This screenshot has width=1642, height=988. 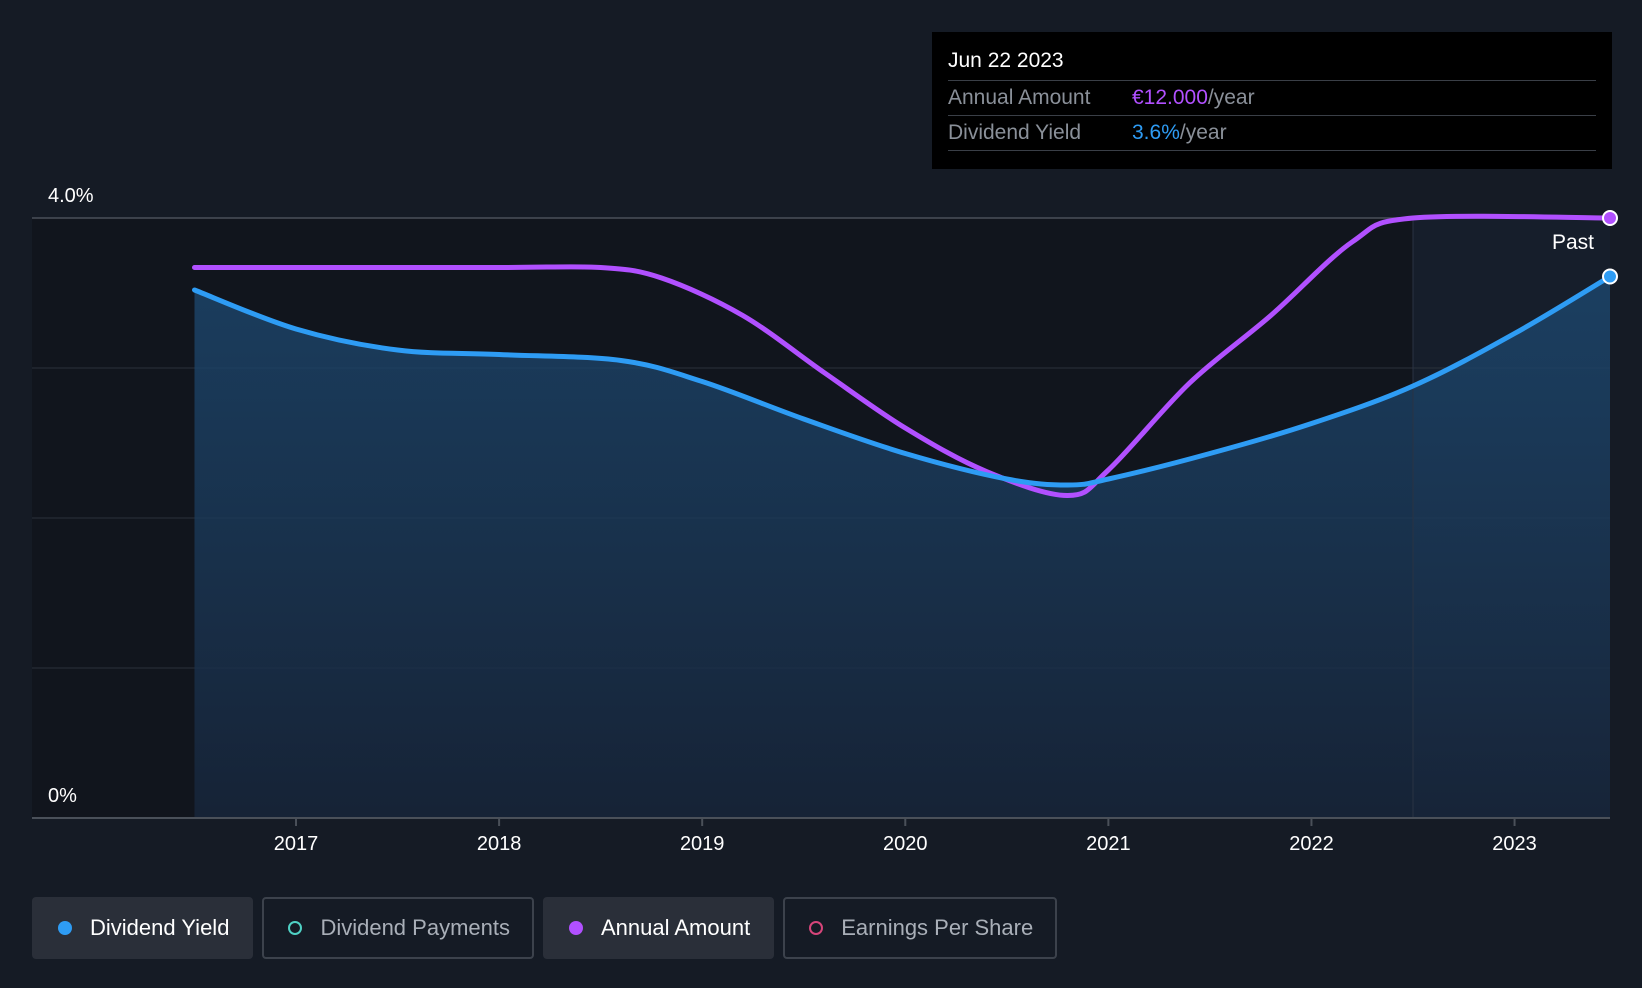 I want to click on dividend-yield-end-marker, so click(x=1610, y=276).